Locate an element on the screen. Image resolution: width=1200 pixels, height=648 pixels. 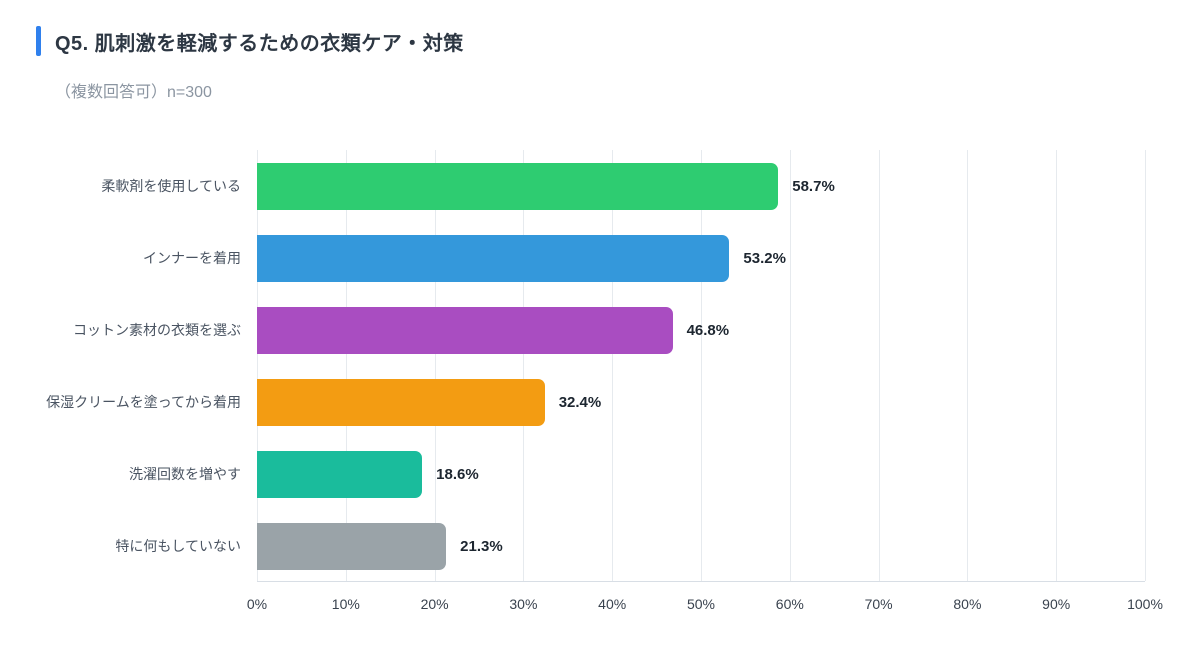
bar-track: 21.3% is located at coordinates (701, 546).